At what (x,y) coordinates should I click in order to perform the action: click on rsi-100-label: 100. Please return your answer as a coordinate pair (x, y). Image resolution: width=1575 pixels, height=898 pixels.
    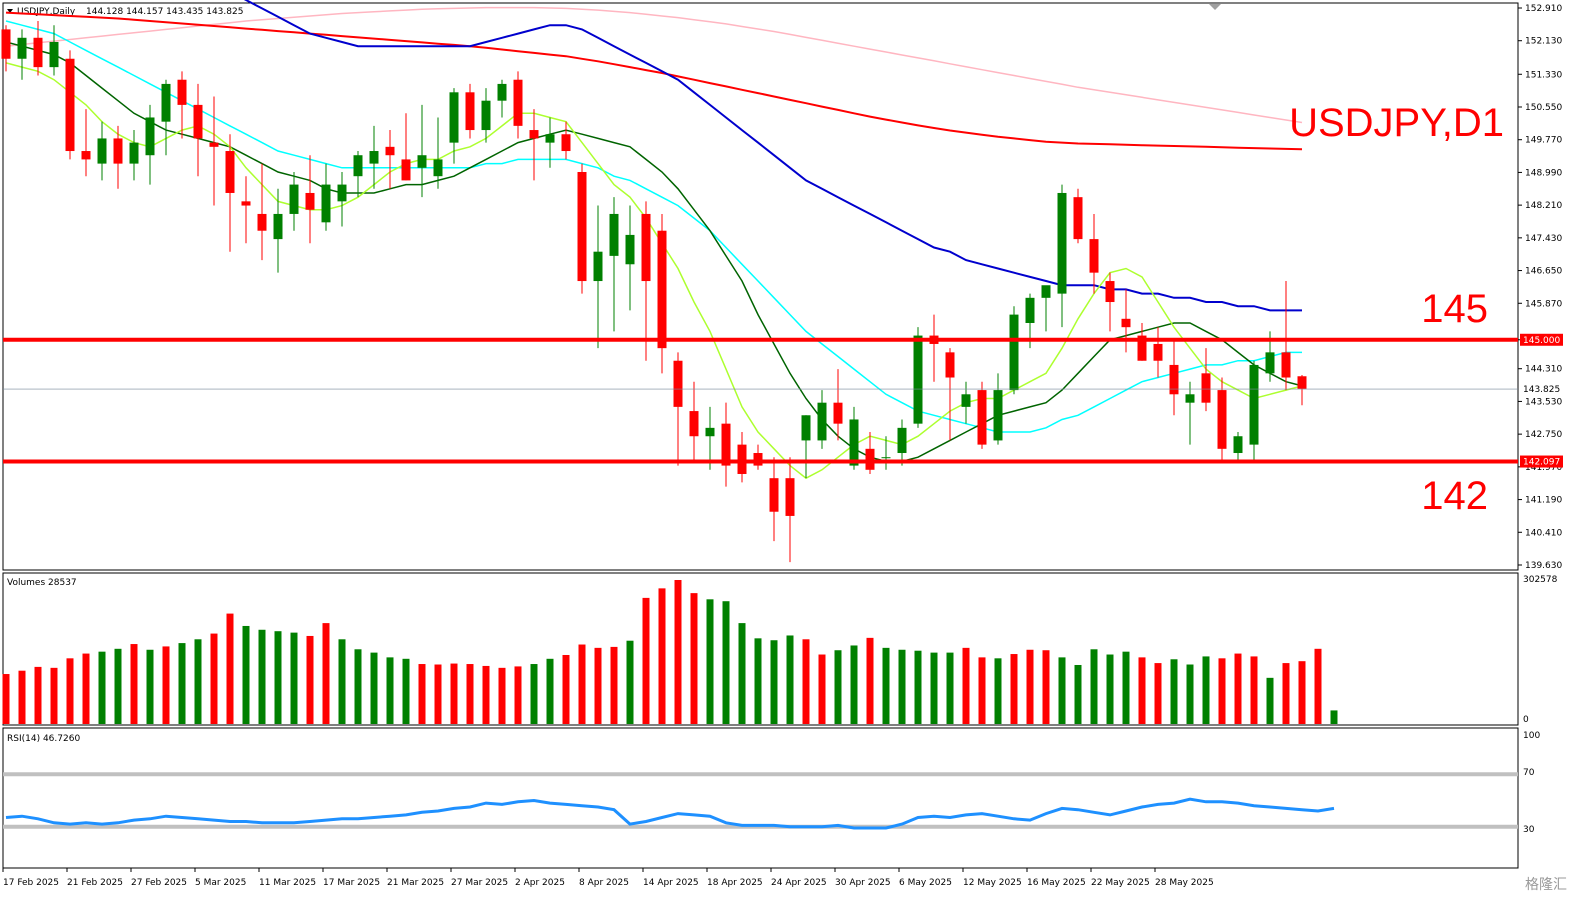
    Looking at the image, I should click on (1531, 736).